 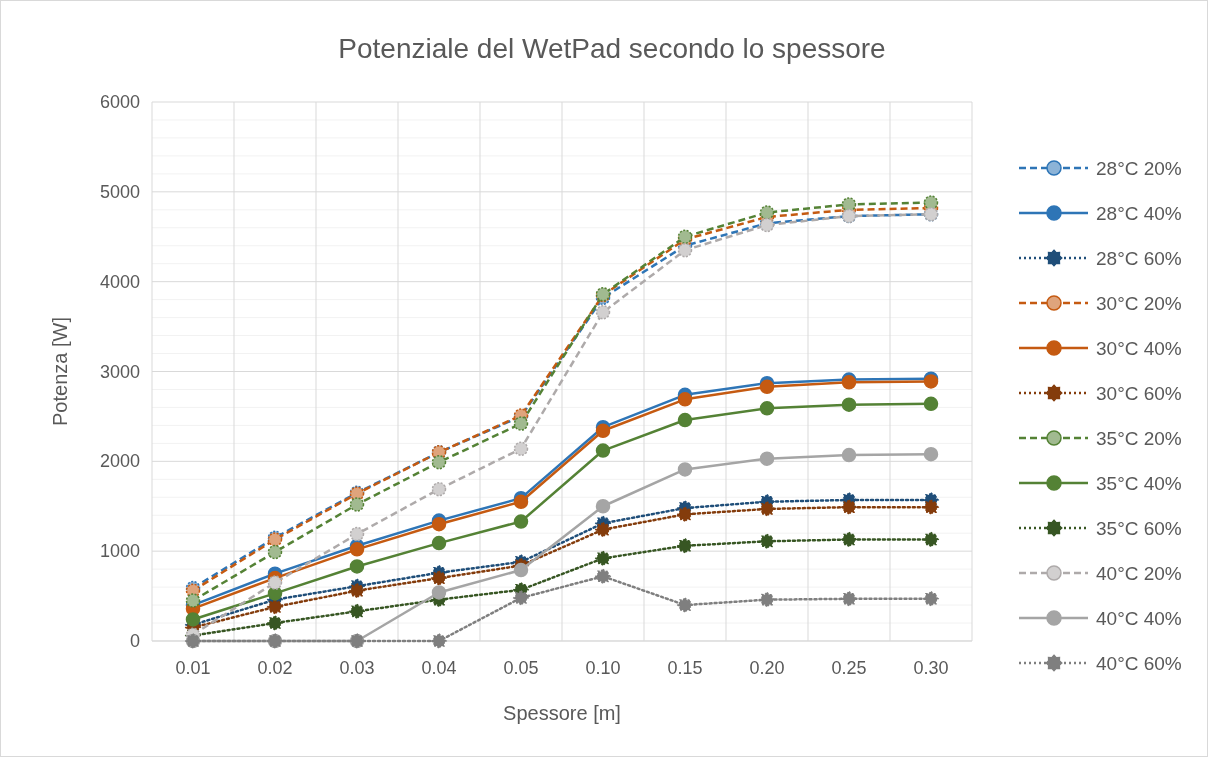 I want to click on x-tick-label: 0.03, so click(x=357, y=668).